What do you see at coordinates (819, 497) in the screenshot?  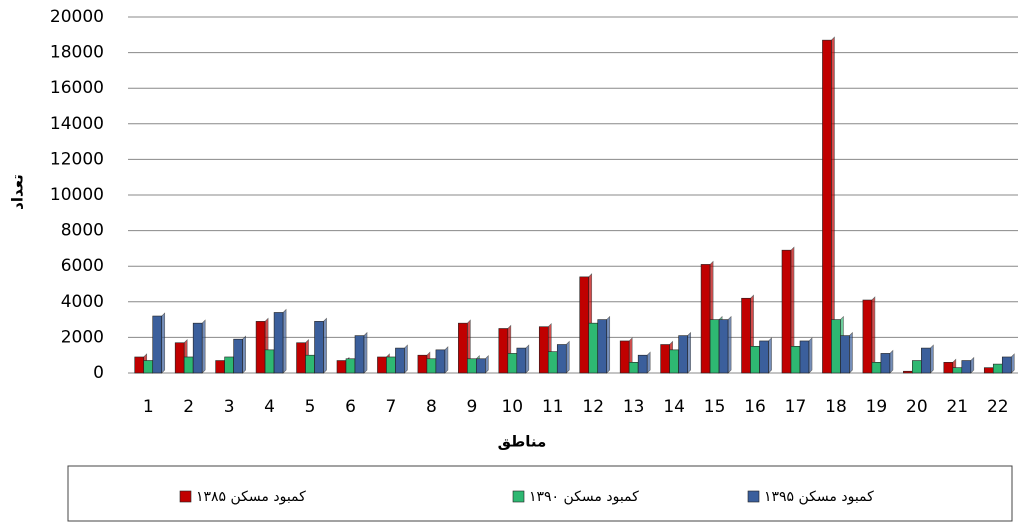 I see `legend-label: کمبود مسکن ۱۳۹۵` at bounding box center [819, 497].